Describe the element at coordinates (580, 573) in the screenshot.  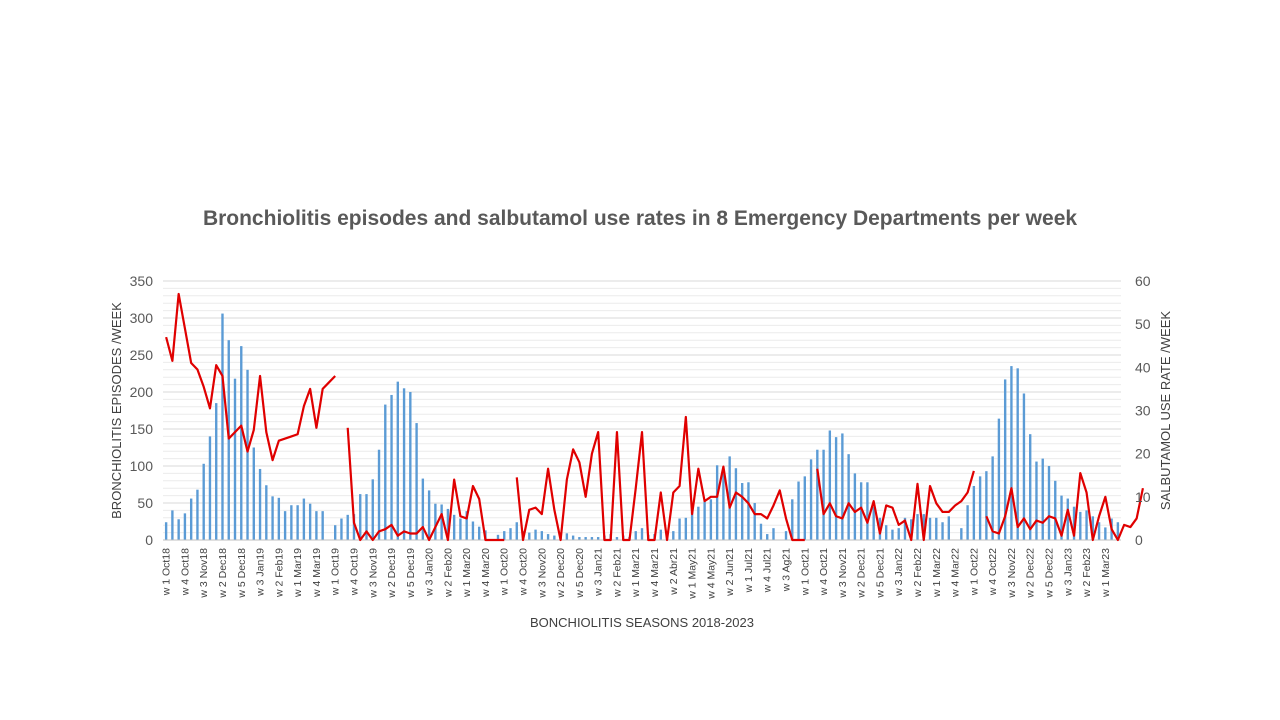
I see `x-tick-label: w 5 Dec20` at that location.